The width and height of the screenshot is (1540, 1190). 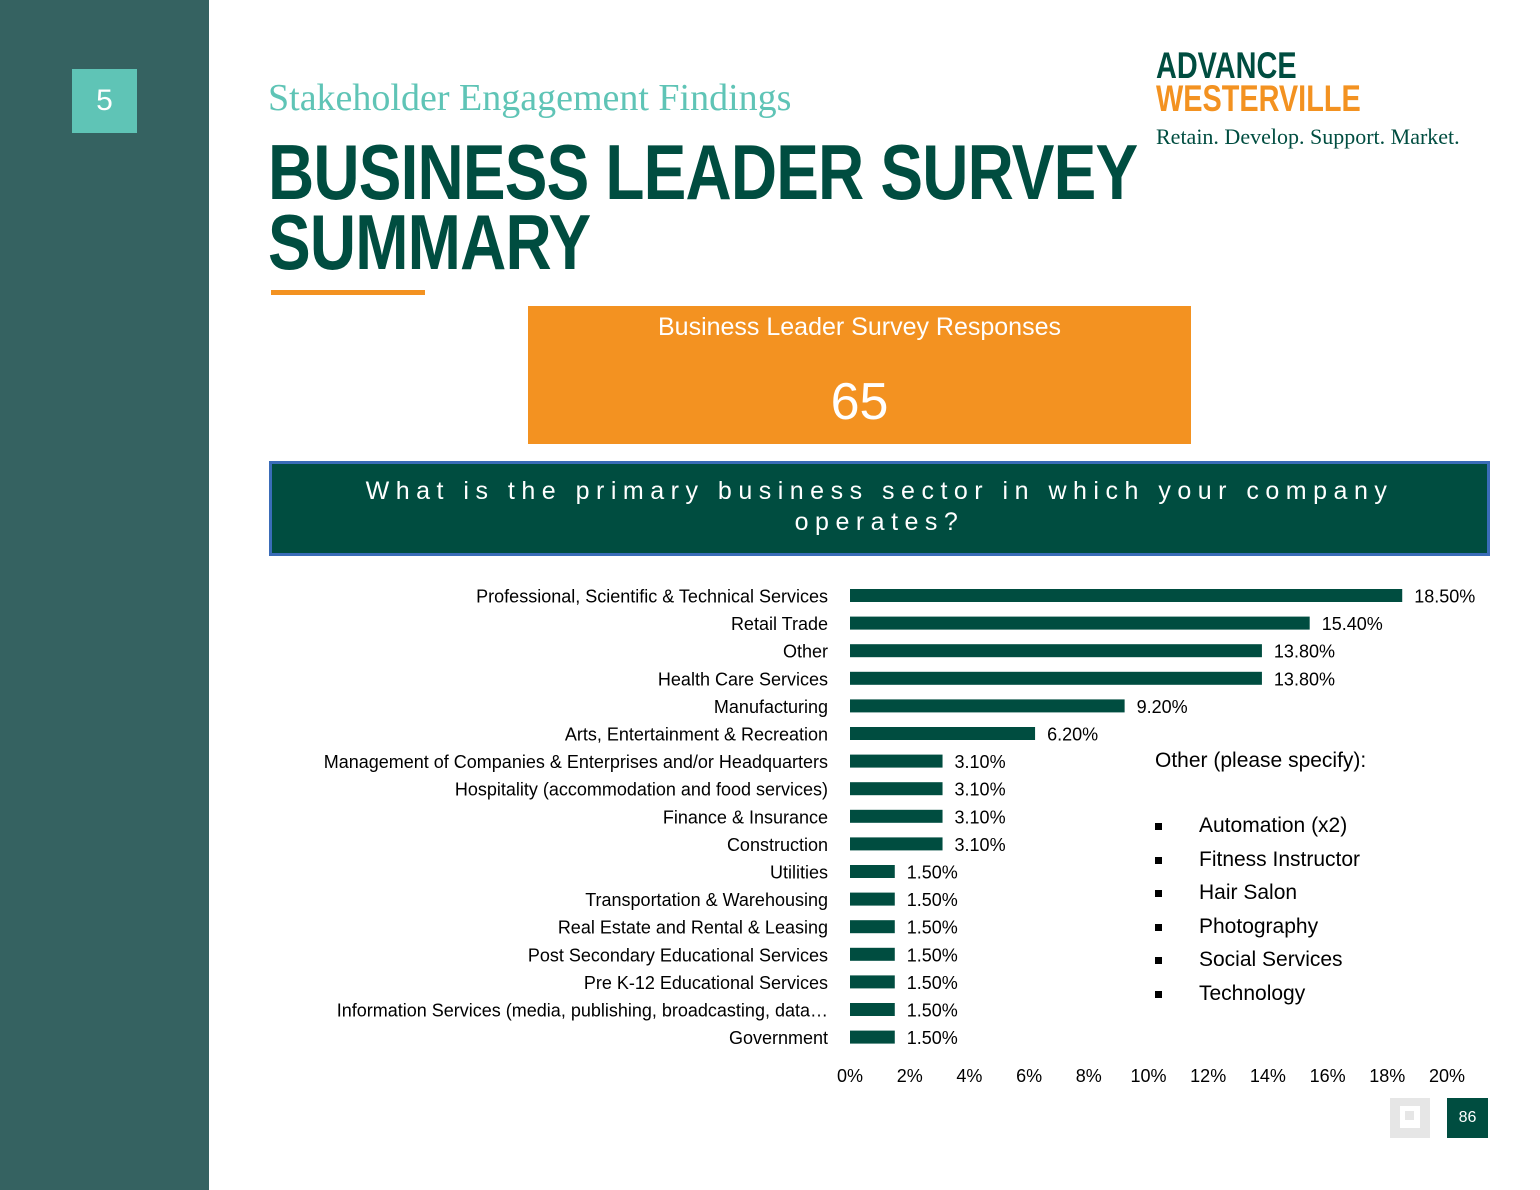 What do you see at coordinates (859, 402) in the screenshot?
I see `responses-value: 65` at bounding box center [859, 402].